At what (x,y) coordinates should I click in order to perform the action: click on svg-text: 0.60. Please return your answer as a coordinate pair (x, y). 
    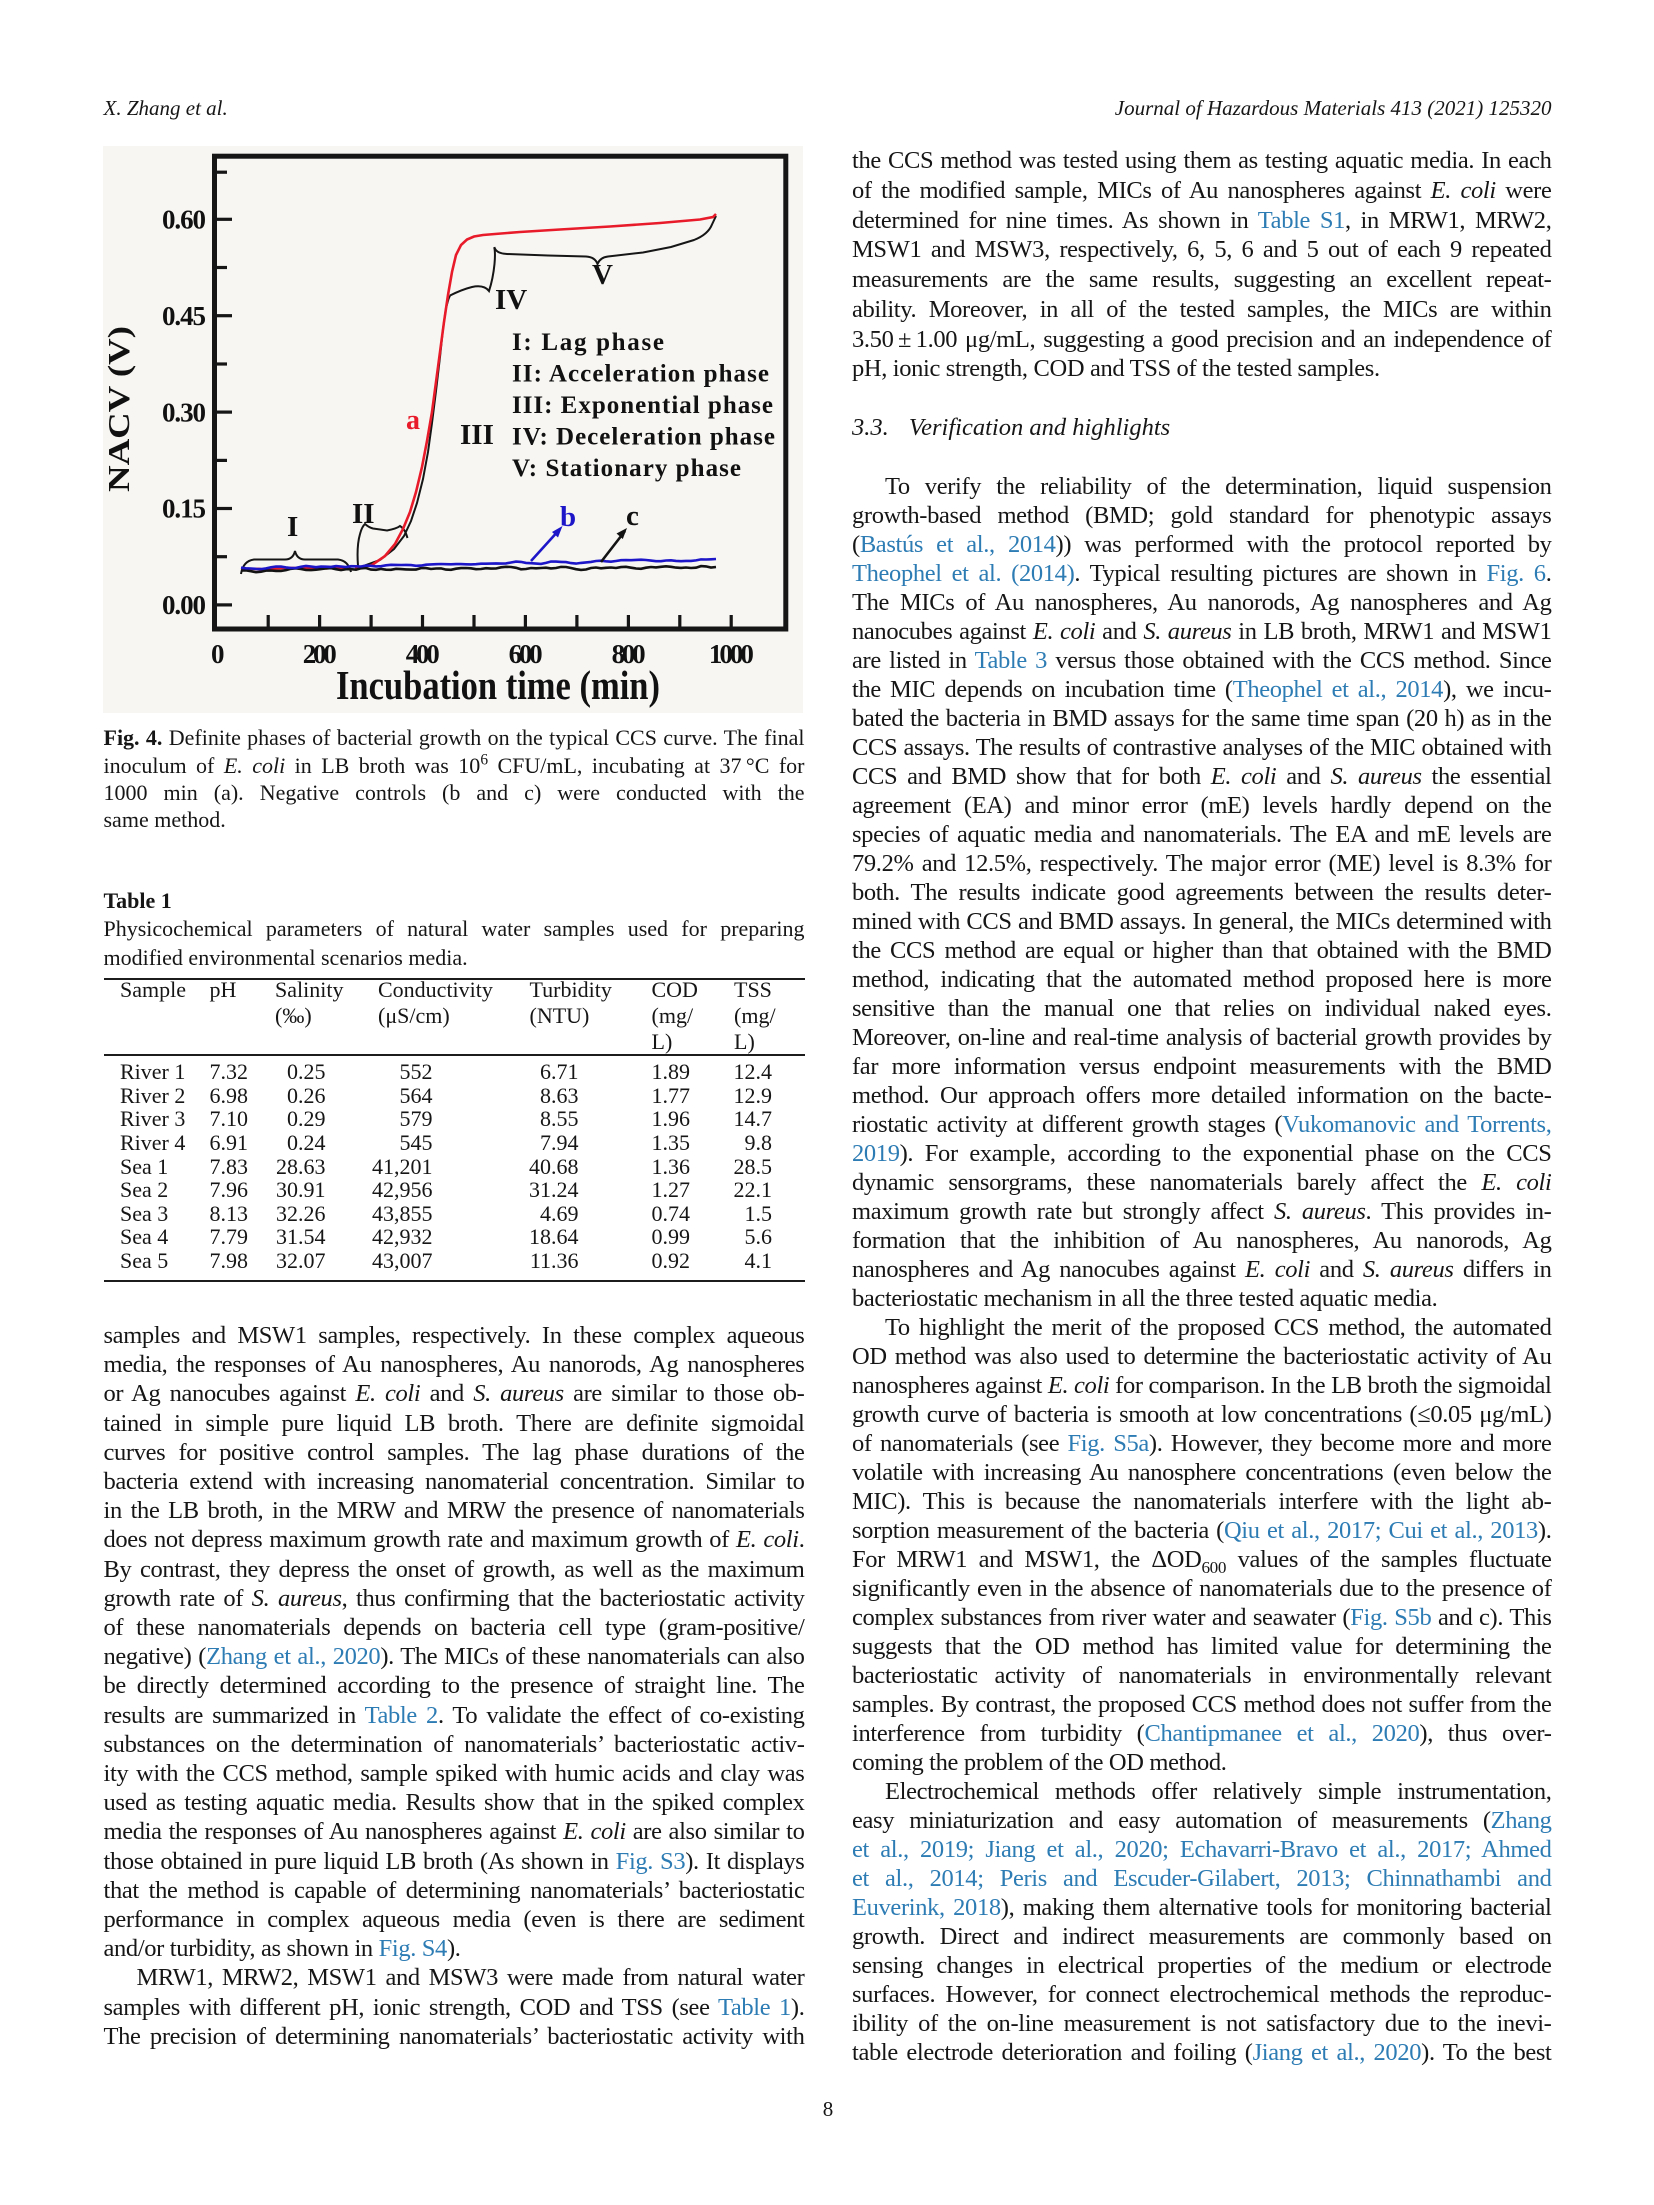
    Looking at the image, I should click on (184, 220).